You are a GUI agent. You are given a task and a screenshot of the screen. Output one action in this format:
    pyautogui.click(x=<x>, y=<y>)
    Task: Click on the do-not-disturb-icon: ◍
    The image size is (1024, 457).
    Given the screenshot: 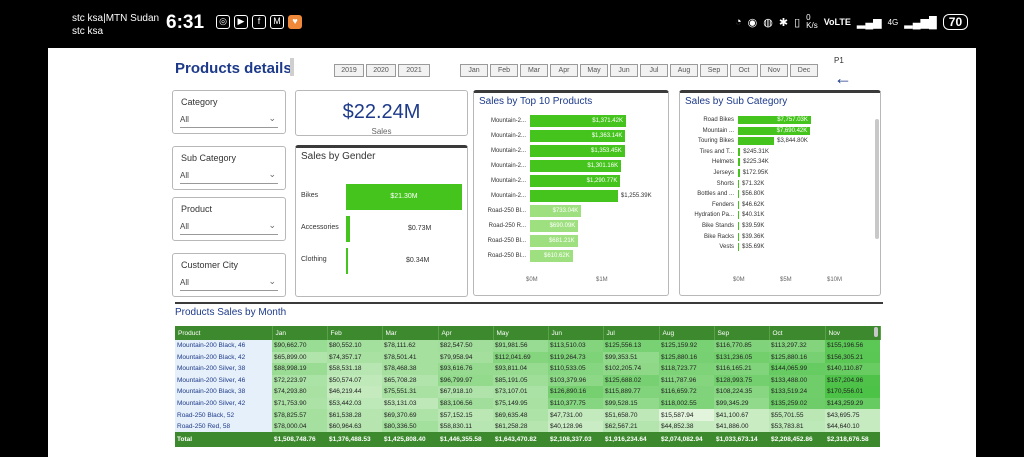 What is the action you would take?
    pyautogui.click(x=768, y=22)
    